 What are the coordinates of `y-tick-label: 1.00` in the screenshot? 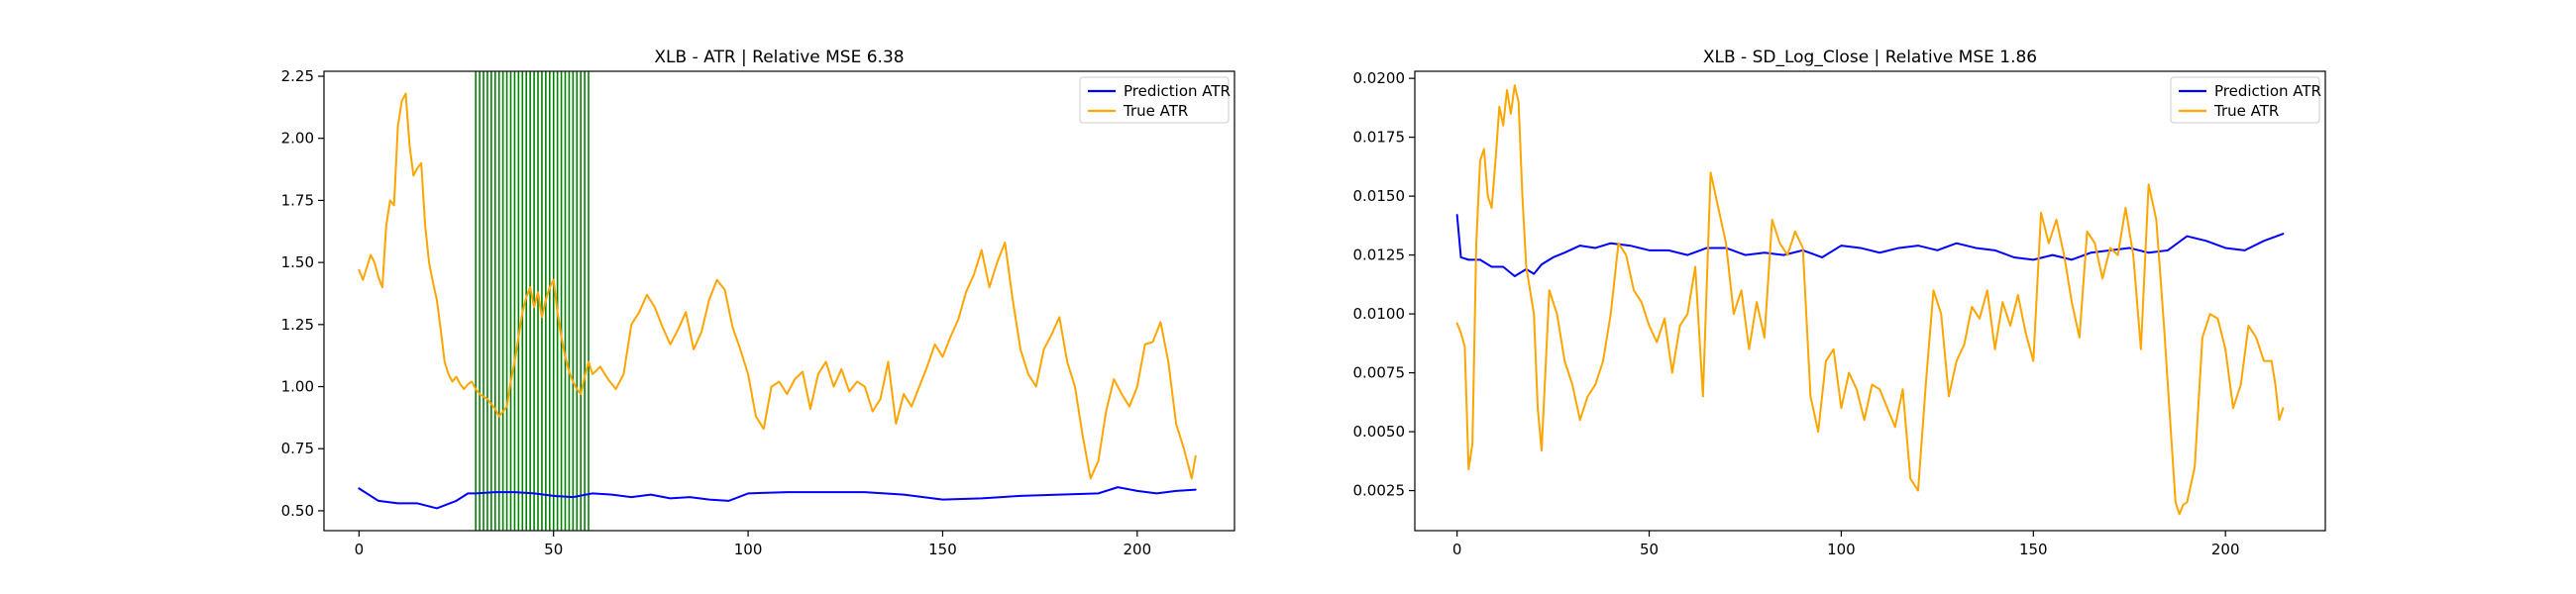 It's located at (297, 387).